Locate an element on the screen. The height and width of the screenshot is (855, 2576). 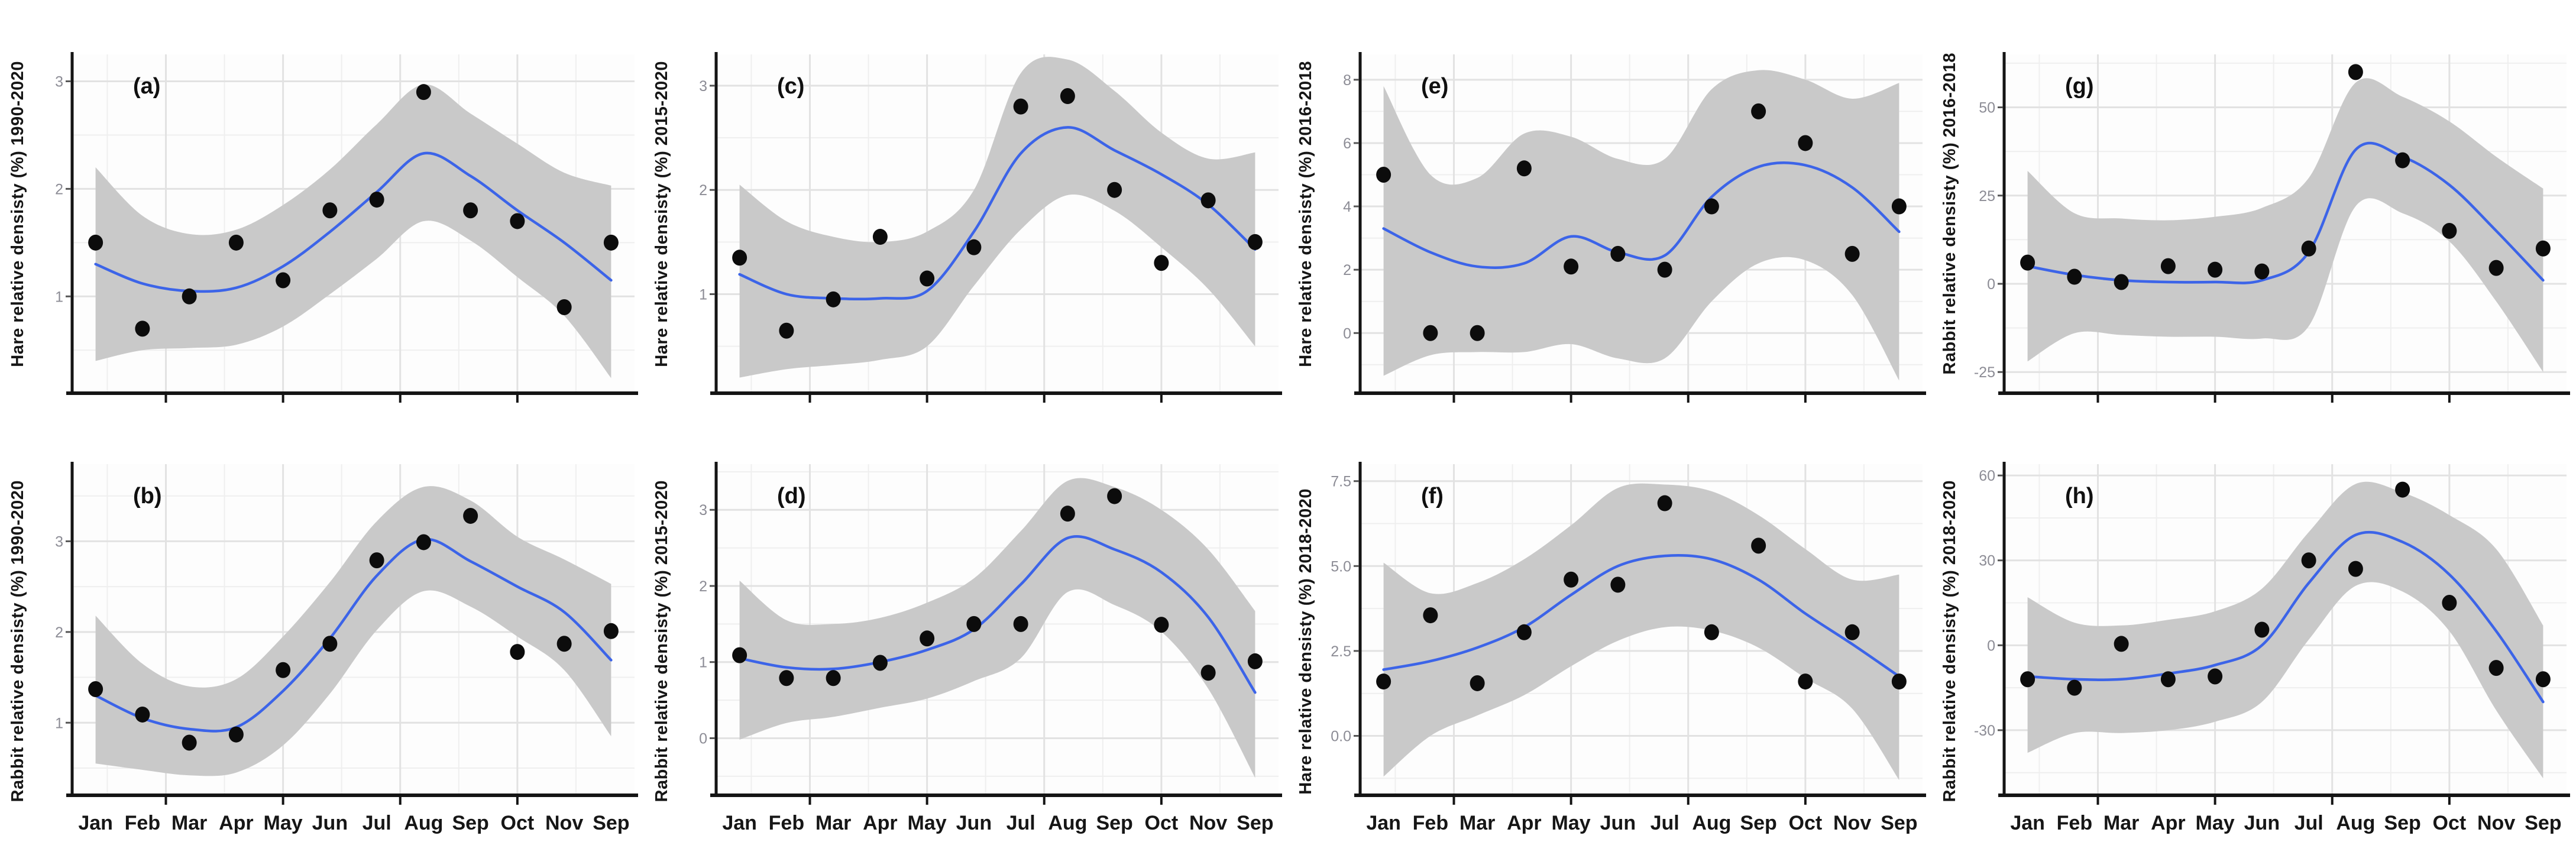
y-tick-label: 7.5 is located at coordinates (1341, 482).